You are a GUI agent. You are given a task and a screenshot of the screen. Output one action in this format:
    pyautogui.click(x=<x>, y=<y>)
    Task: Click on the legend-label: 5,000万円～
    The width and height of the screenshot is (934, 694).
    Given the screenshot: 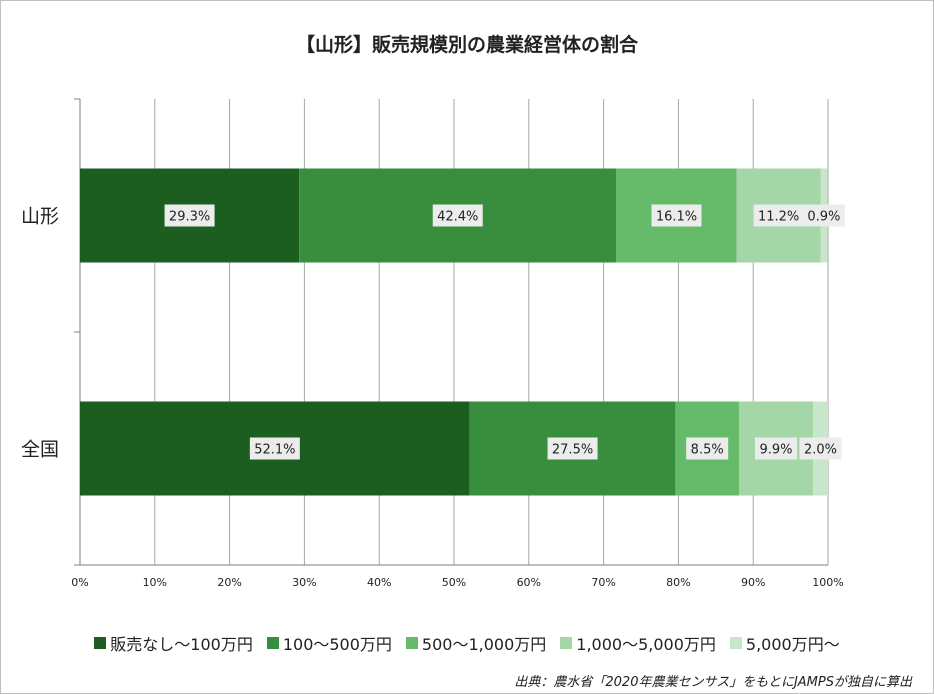 What is the action you would take?
    pyautogui.click(x=792, y=644)
    